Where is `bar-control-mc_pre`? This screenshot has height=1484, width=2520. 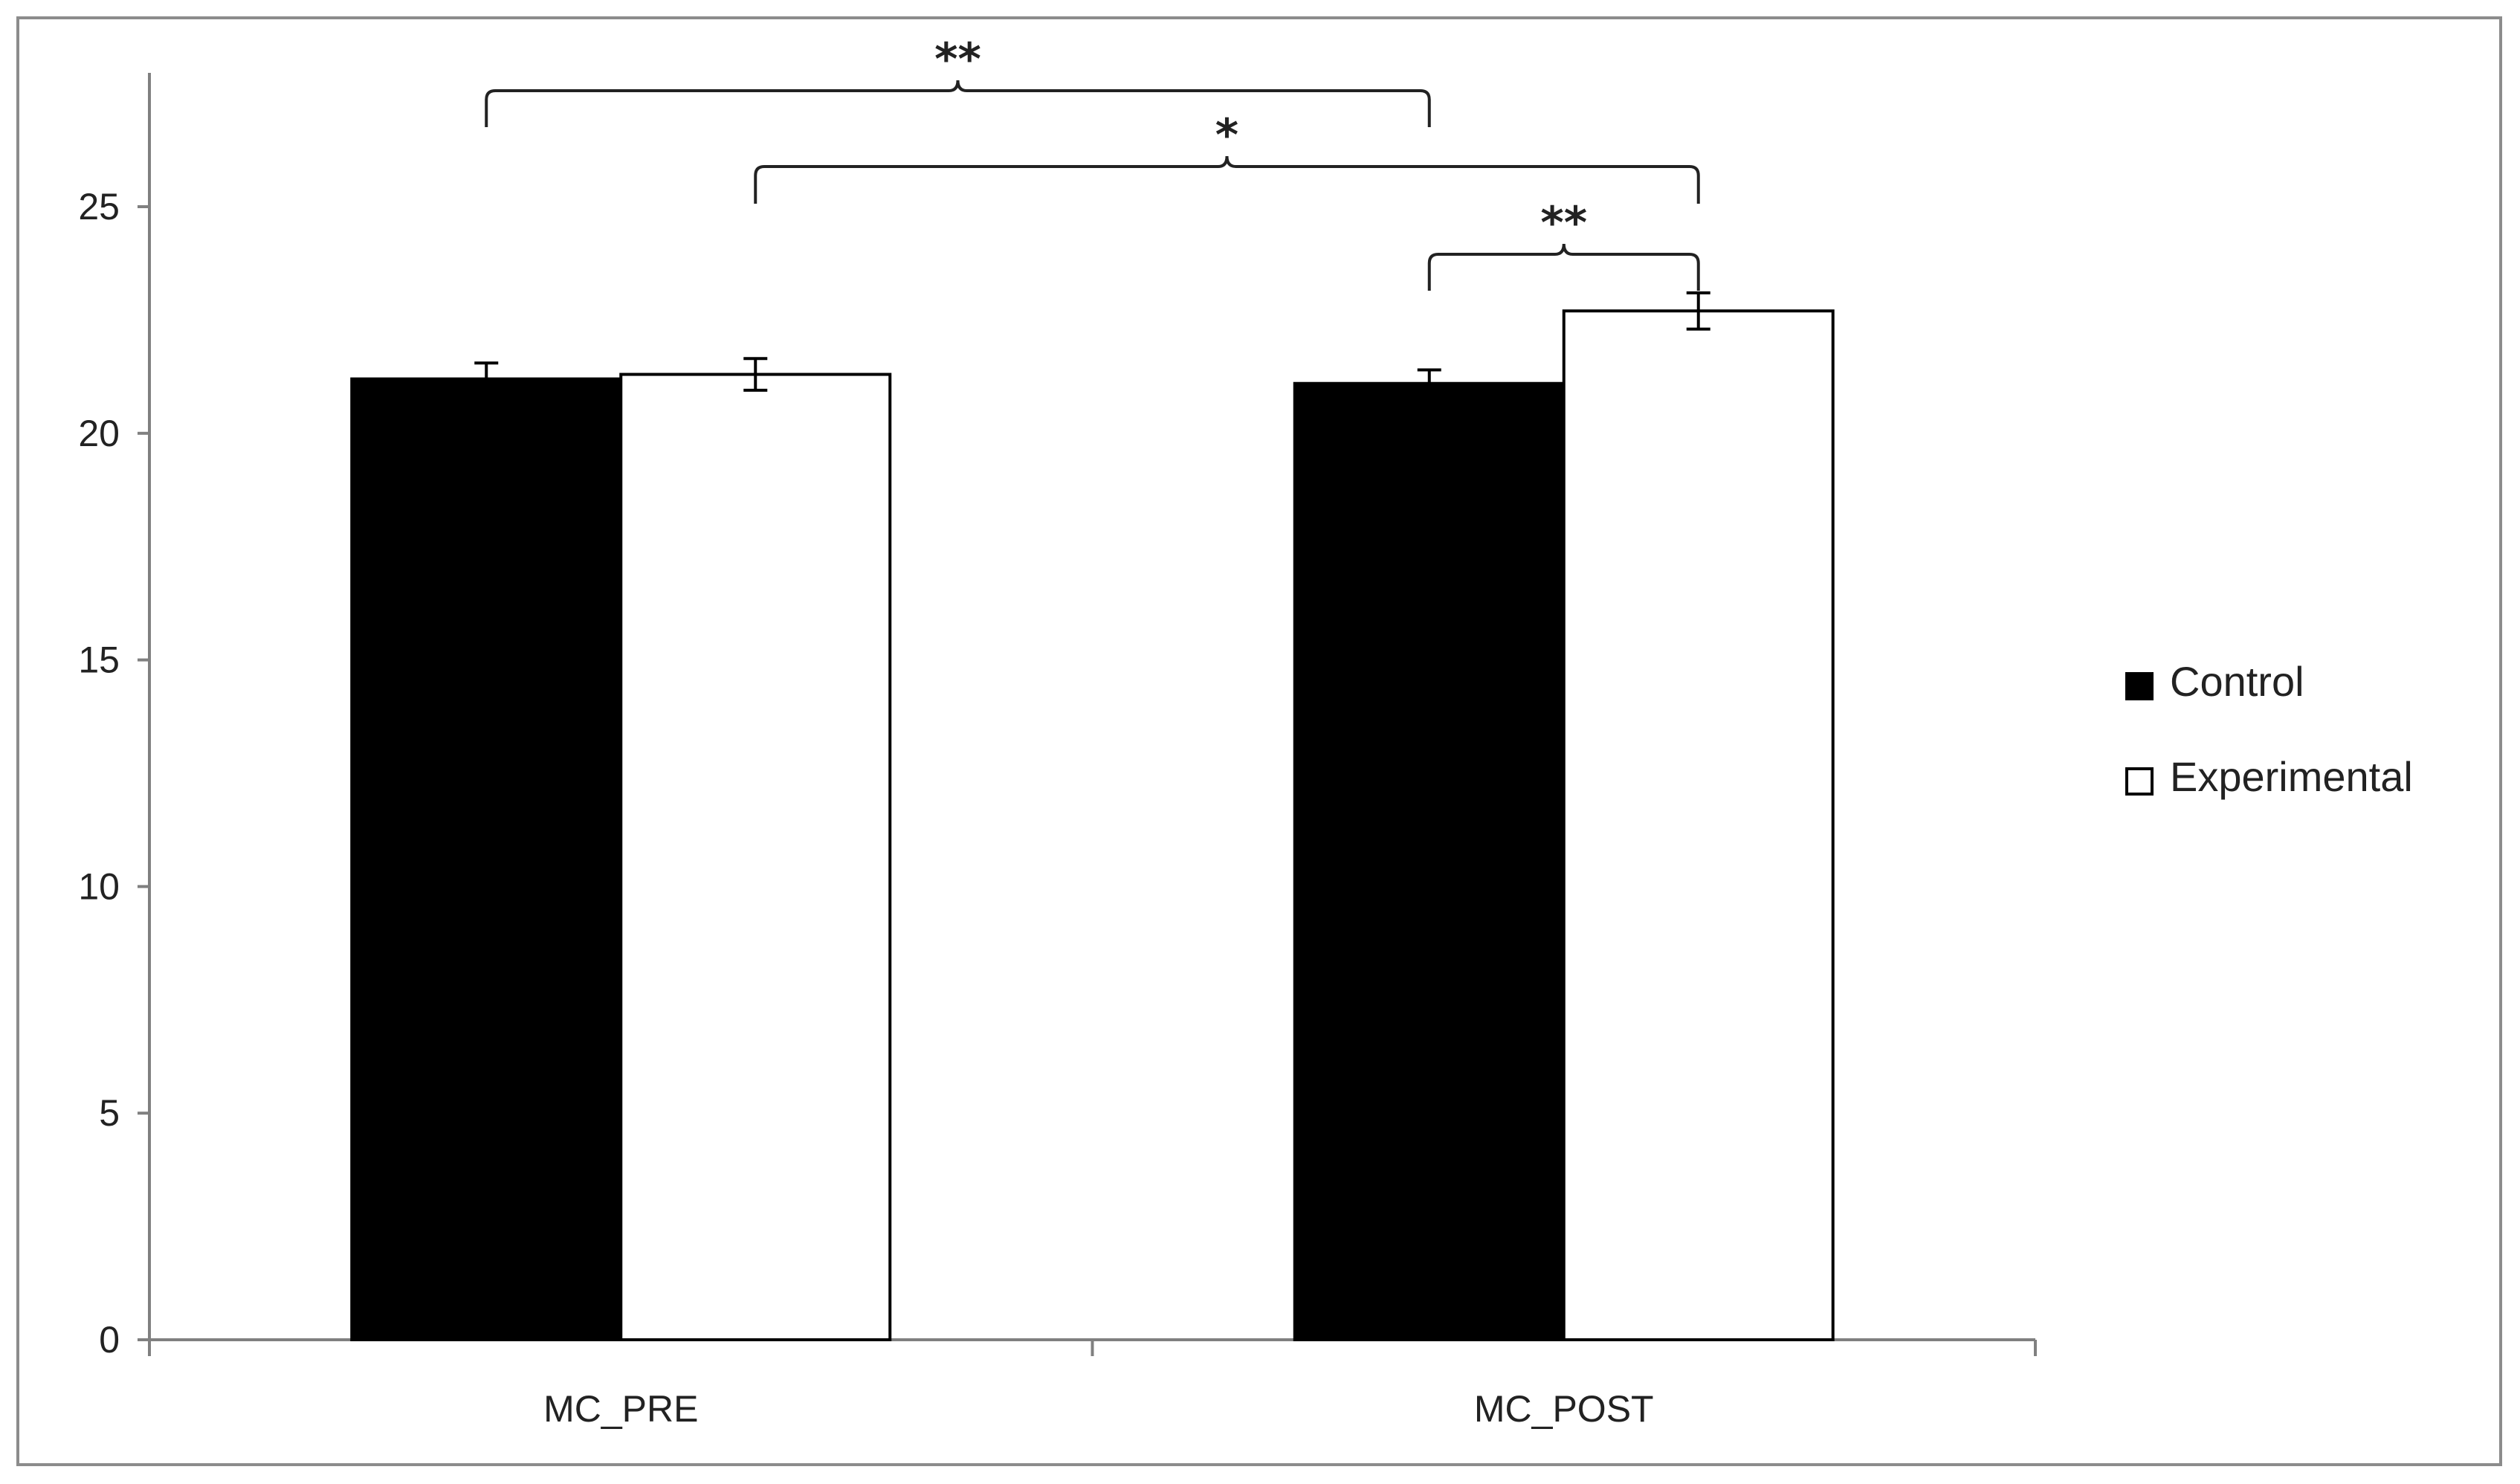 bar-control-mc_pre is located at coordinates (487, 859).